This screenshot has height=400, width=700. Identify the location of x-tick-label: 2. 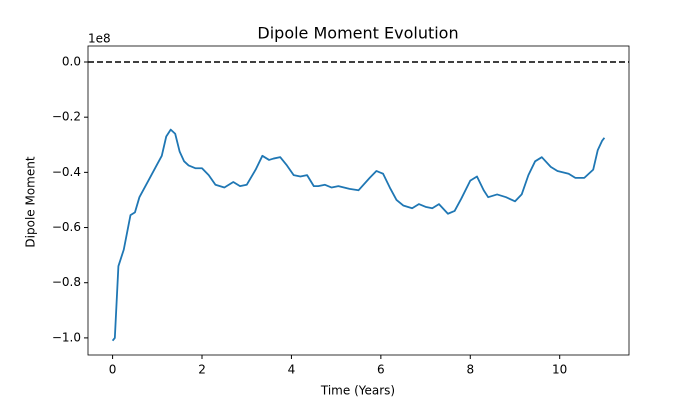
(202, 370).